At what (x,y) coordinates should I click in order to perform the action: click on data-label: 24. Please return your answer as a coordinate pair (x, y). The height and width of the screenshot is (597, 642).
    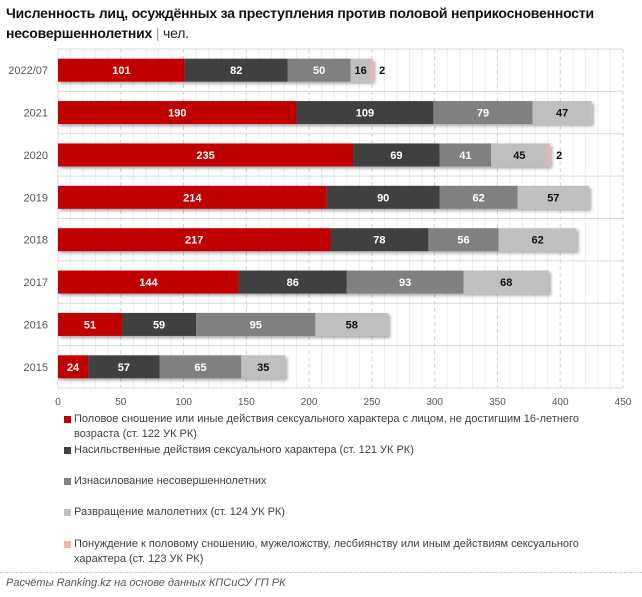
    Looking at the image, I should click on (73, 368).